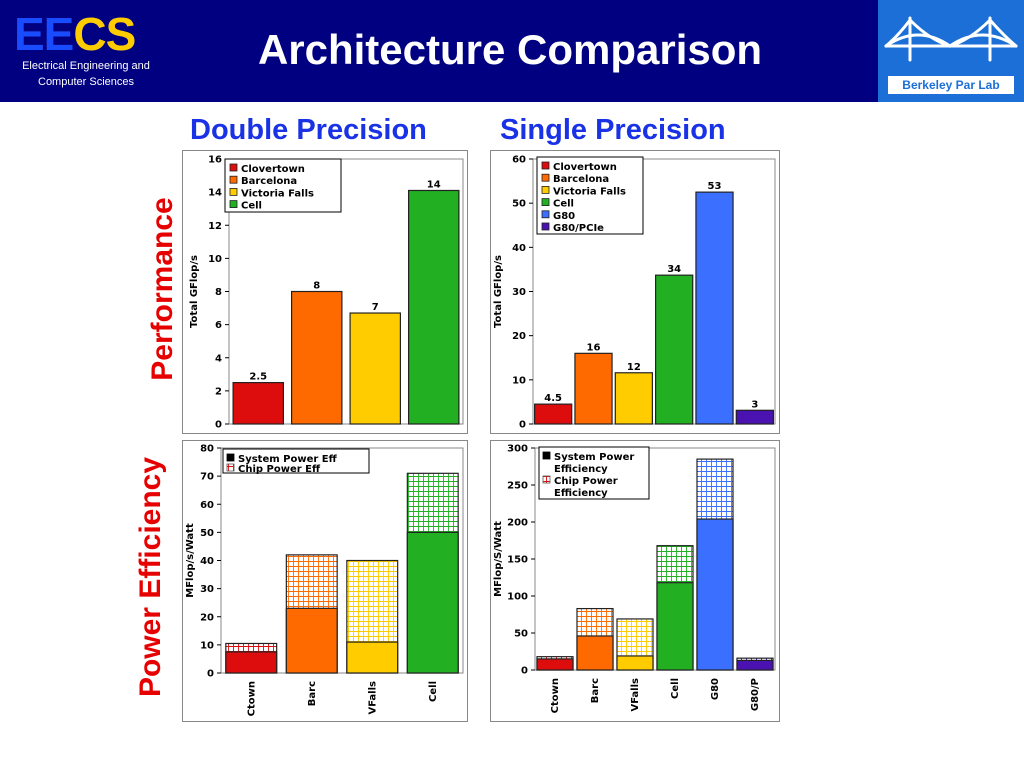  I want to click on data-label: 2.5, so click(258, 377).